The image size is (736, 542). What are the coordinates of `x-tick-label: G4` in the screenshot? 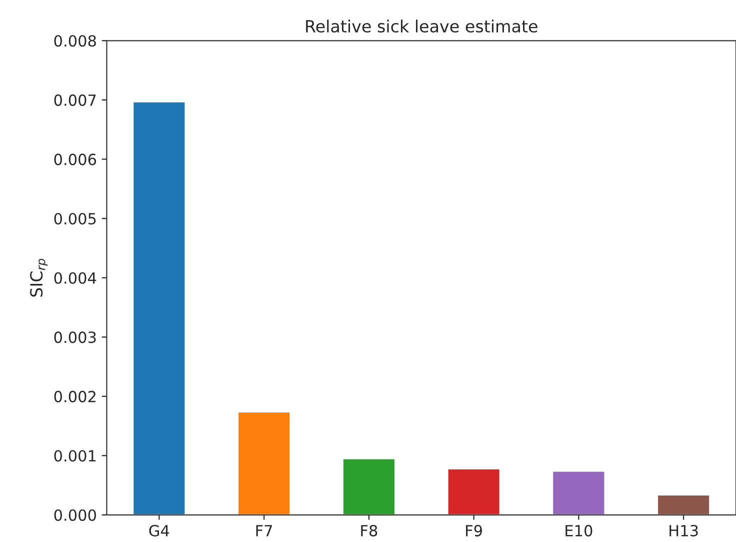 It's located at (159, 530).